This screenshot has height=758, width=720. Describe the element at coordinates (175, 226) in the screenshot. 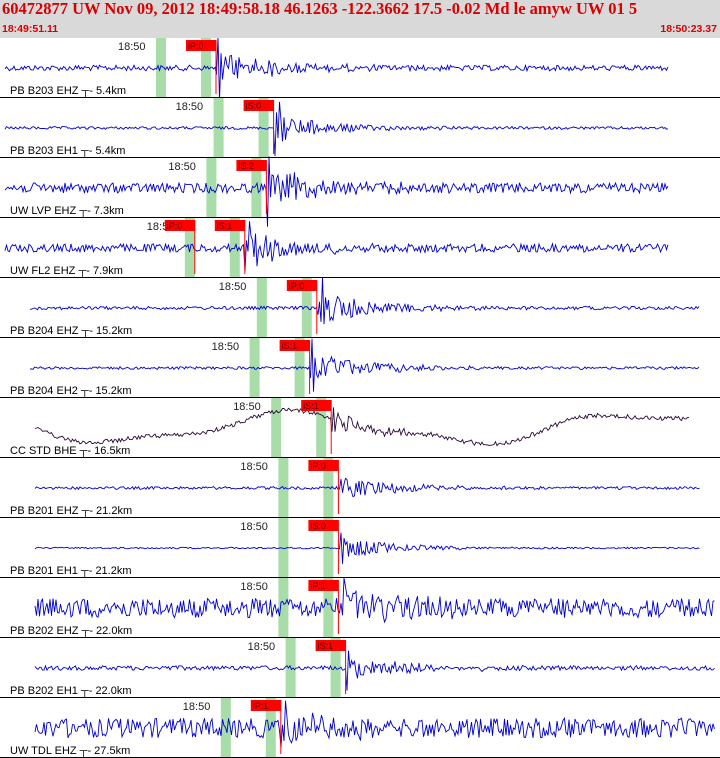

I see `pick-marker-label-secondary: iP:0` at that location.